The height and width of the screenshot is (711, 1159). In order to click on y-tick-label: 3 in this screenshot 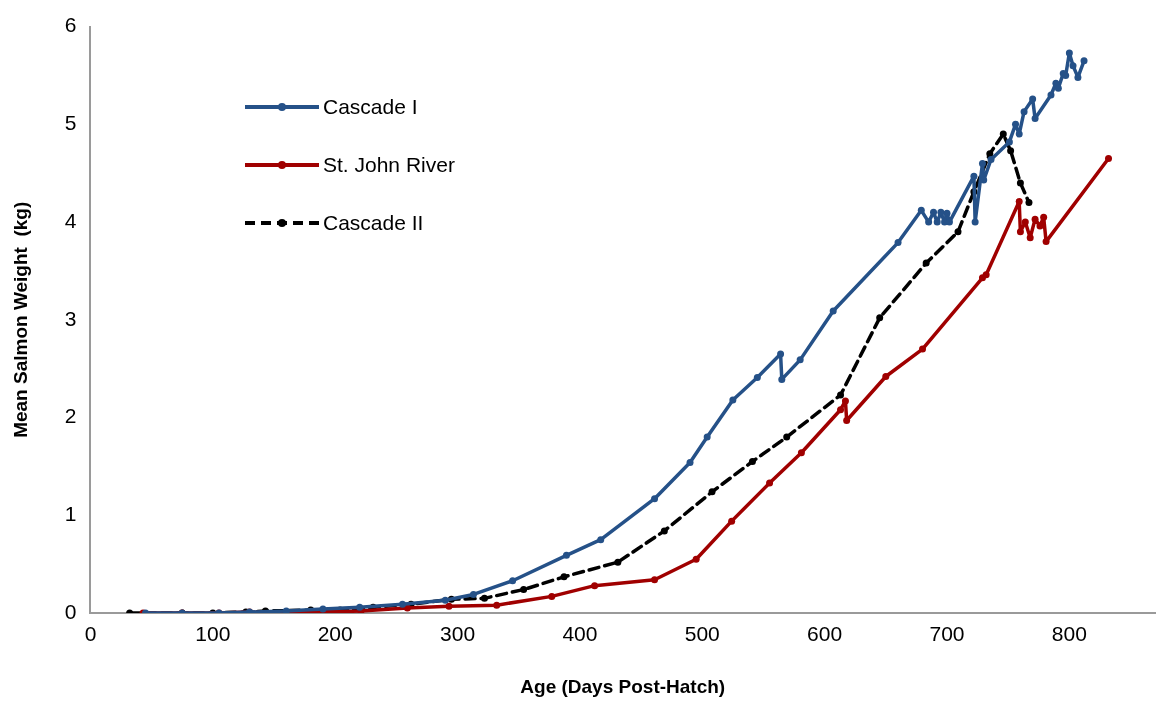, I will do `click(70, 318)`.